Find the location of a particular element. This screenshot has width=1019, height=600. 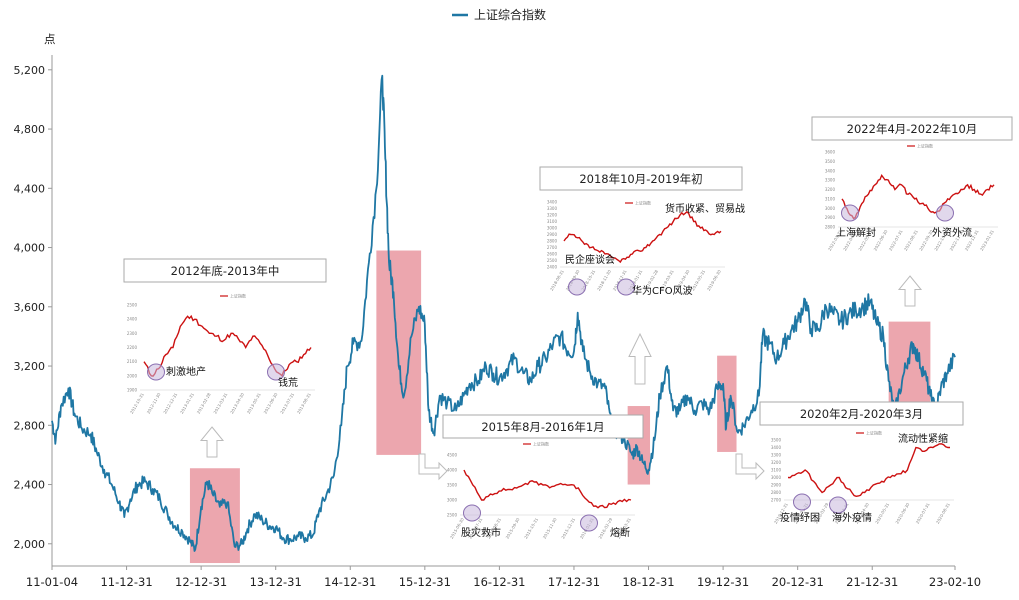

mini-y-tick: 2500 is located at coordinates (452, 515).